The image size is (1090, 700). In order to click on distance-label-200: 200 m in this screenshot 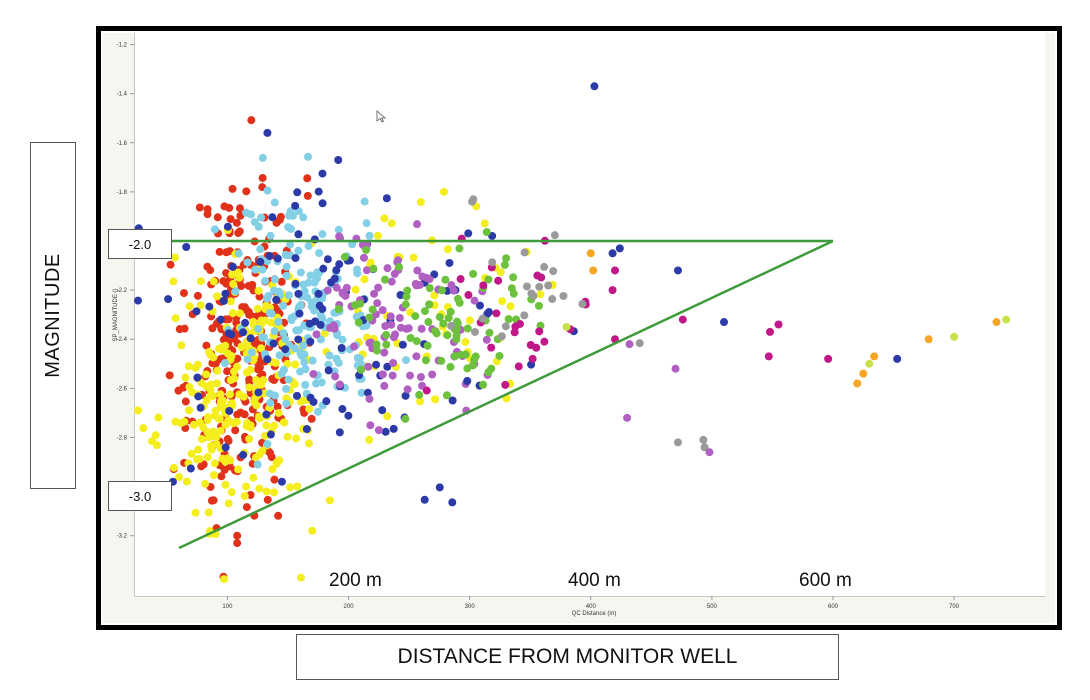, I will do `click(355, 580)`.